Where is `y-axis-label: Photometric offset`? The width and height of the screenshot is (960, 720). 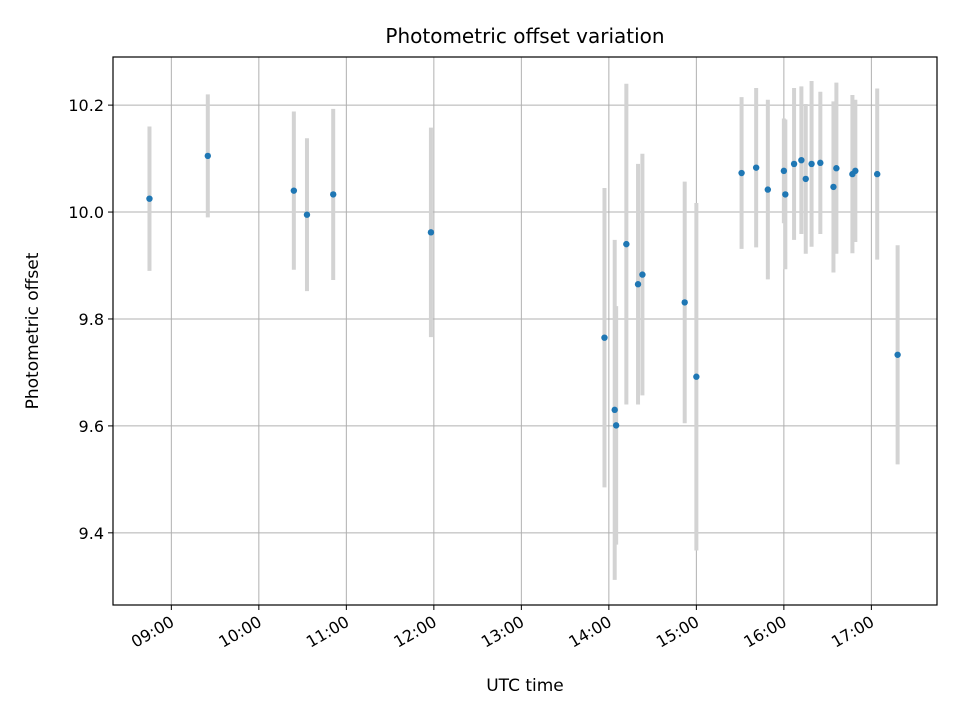 y-axis-label: Photometric offset is located at coordinates (33, 330).